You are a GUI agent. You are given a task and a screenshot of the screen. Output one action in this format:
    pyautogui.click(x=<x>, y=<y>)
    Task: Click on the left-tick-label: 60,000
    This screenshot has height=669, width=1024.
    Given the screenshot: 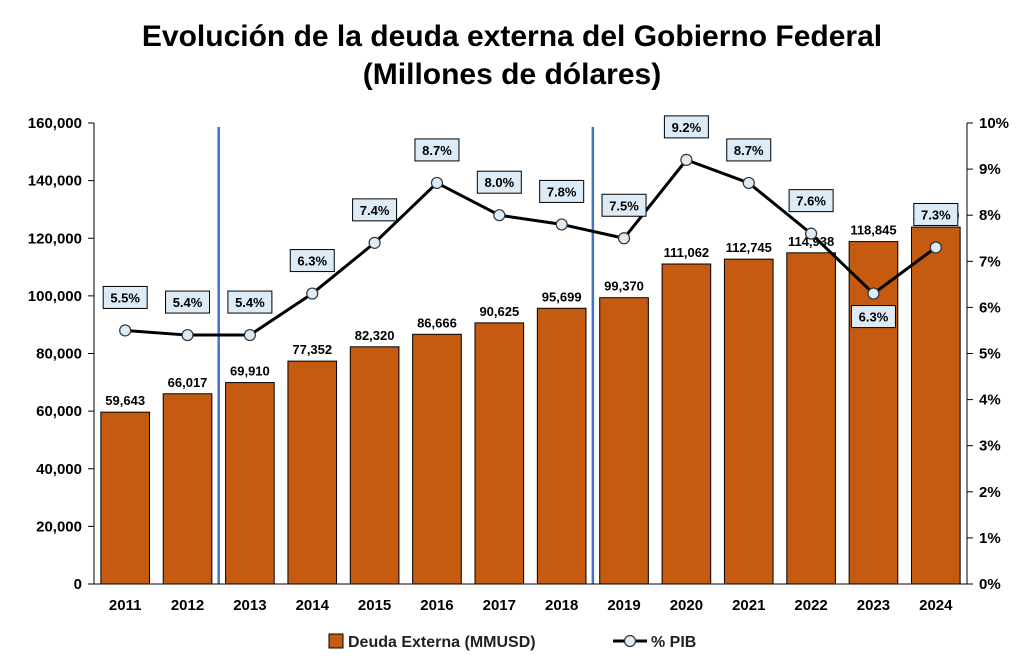 What is the action you would take?
    pyautogui.click(x=59, y=411)
    